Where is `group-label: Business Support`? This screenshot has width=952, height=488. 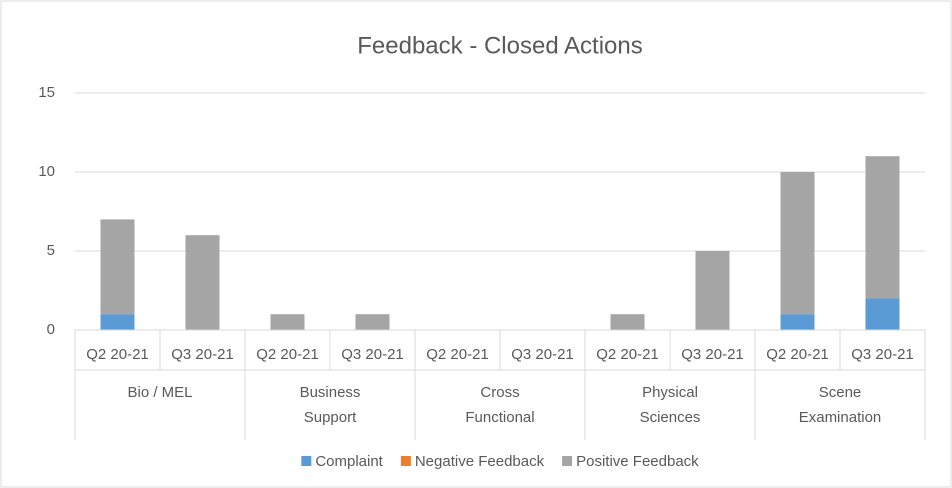 group-label: Business Support is located at coordinates (330, 405).